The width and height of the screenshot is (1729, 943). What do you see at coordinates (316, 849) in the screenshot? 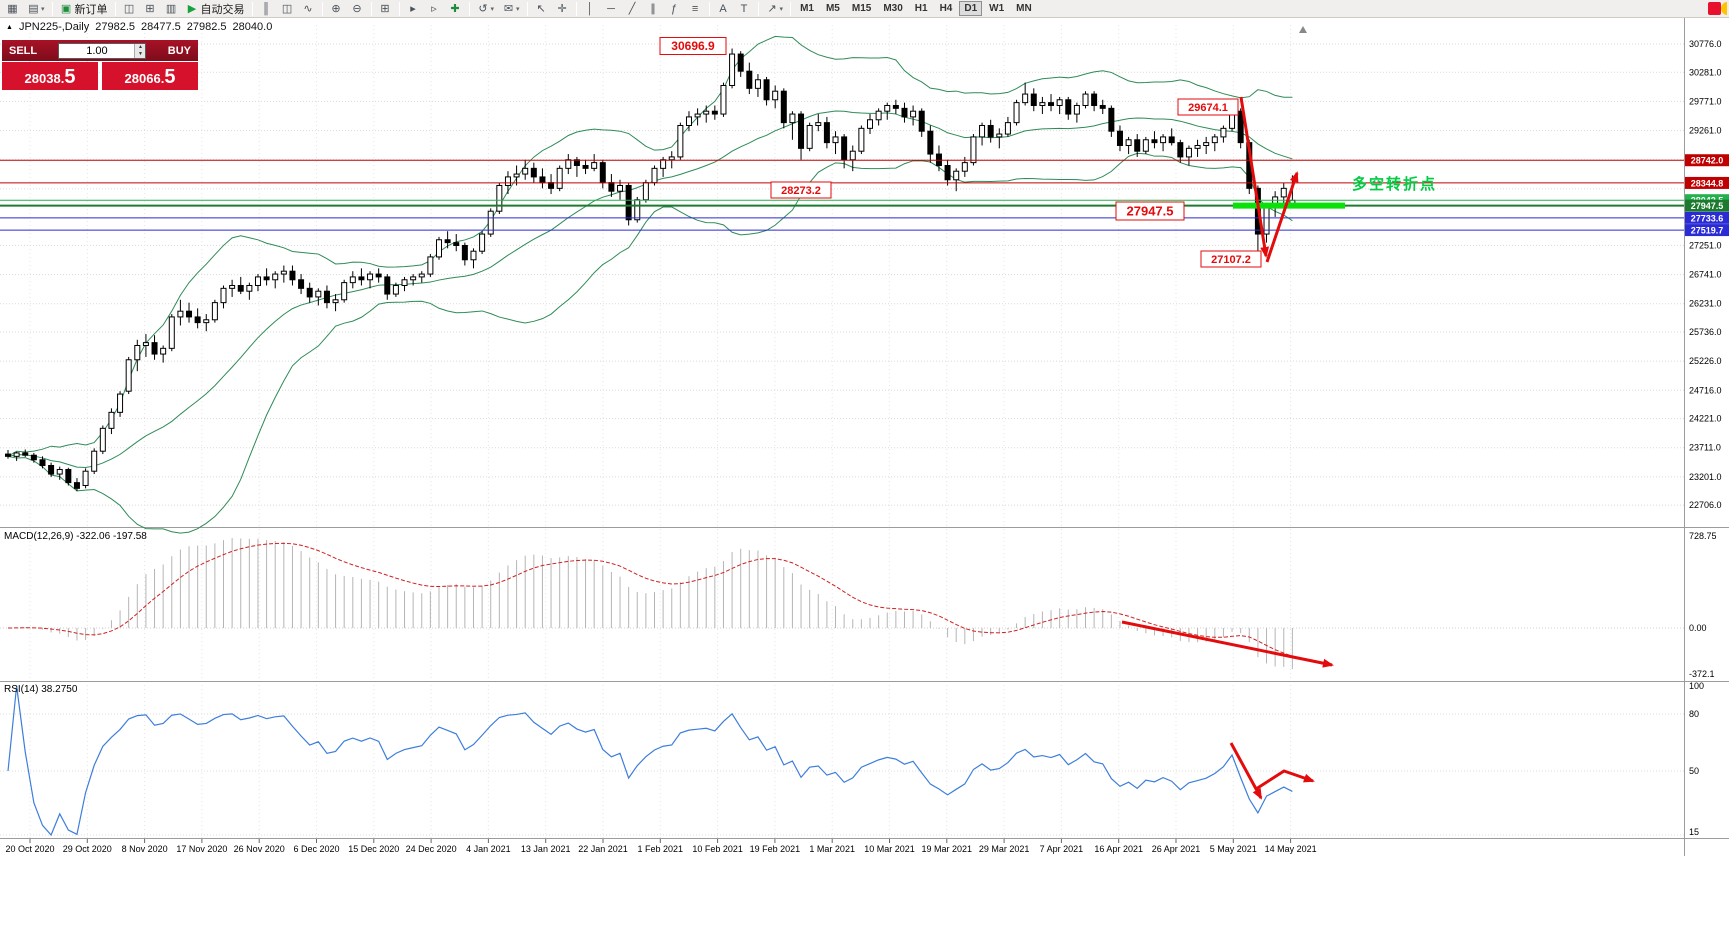
I see `date-axis-label: 6 Dec 2020` at bounding box center [316, 849].